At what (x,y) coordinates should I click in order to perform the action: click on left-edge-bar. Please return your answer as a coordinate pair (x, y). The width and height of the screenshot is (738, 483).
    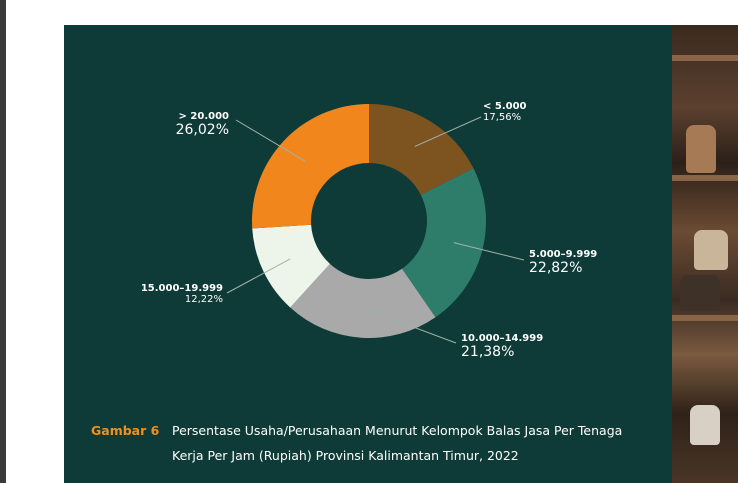
    Looking at the image, I should click on (3, 241).